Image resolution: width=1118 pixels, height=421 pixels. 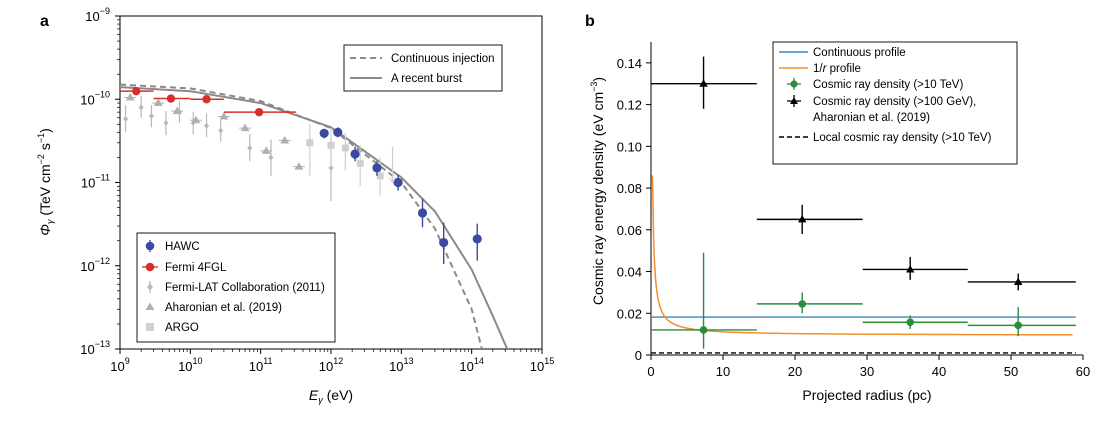 I want to click on panel-b-x-axis-label: Projected radius (pc), so click(x=866, y=395).